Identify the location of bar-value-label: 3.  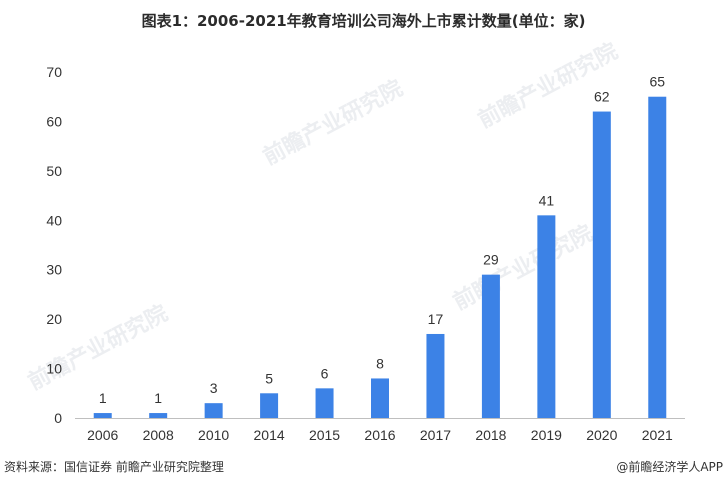
(214, 388).